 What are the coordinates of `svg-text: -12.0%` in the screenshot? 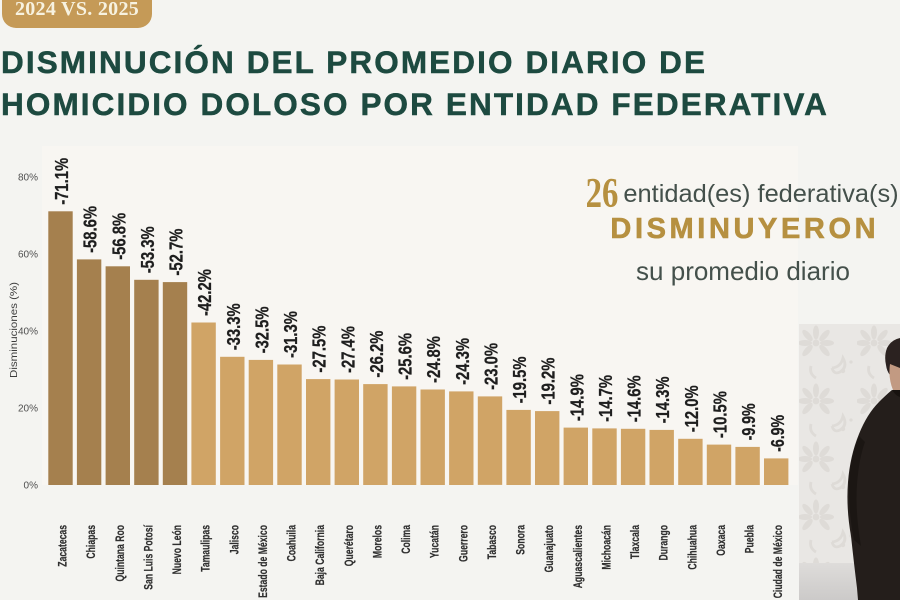 It's located at (692, 408).